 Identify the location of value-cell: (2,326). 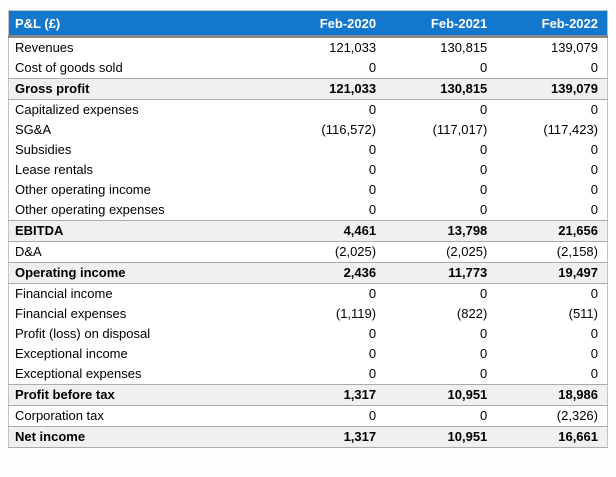
(577, 415).